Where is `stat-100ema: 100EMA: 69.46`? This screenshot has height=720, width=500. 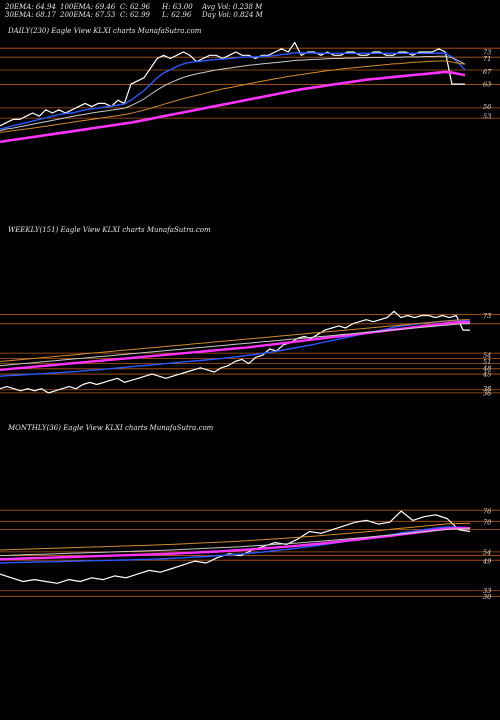
stat-100ema: 100EMA: 69.46 is located at coordinates (88, 7).